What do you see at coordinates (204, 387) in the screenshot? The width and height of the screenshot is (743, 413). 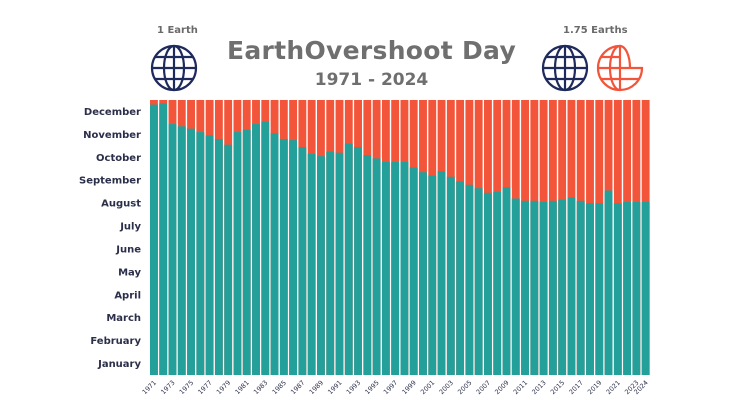 I see `x-tick-label: 1977` at bounding box center [204, 387].